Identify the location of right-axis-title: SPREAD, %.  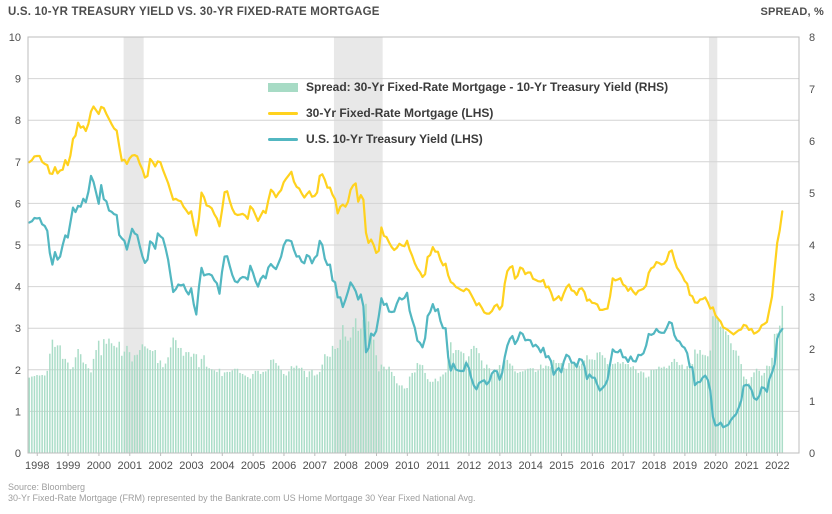
(792, 12).